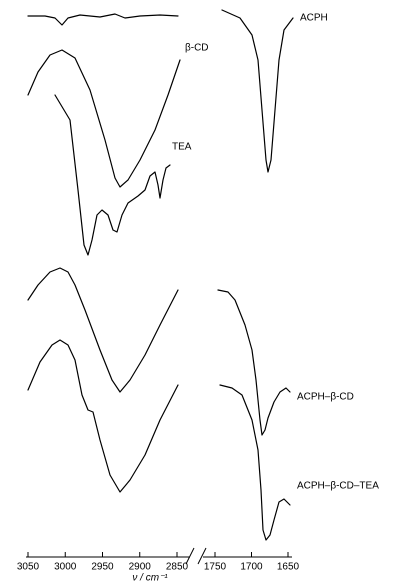  What do you see at coordinates (338, 486) in the screenshot?
I see `series-label: ACPH–β-CD–TEA` at bounding box center [338, 486].